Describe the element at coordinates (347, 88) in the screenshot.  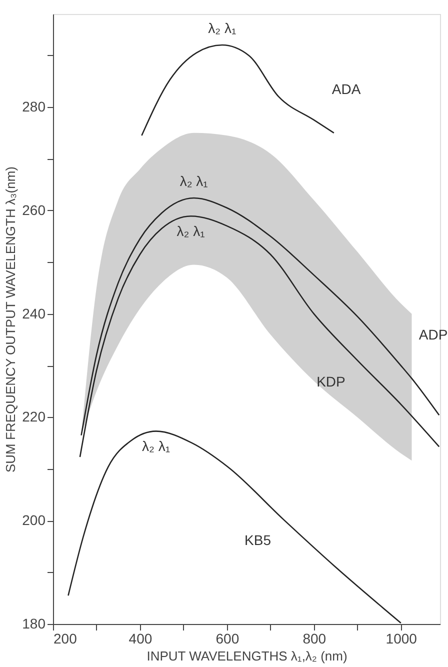
I see `text: ADA` at that location.